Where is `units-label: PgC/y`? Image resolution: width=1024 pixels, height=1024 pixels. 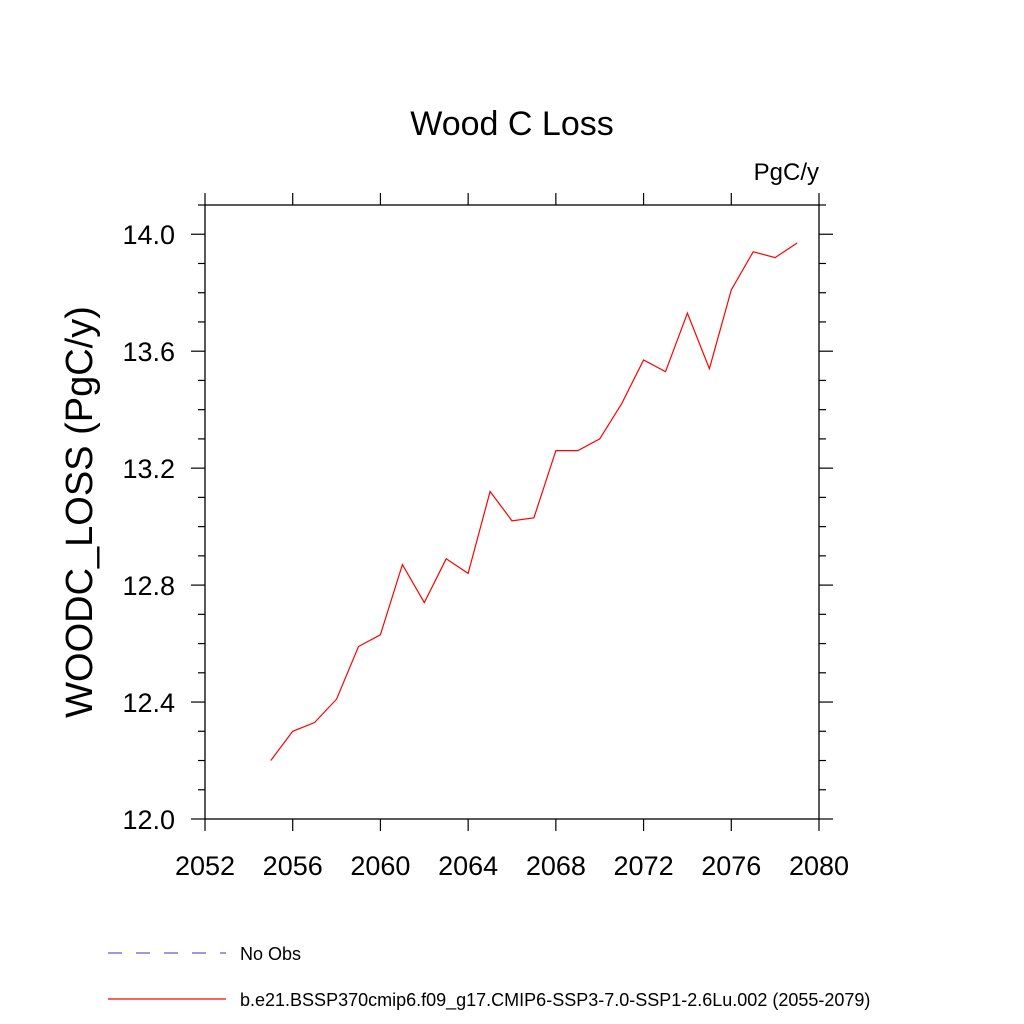
units-label: PgC/y is located at coordinates (786, 172).